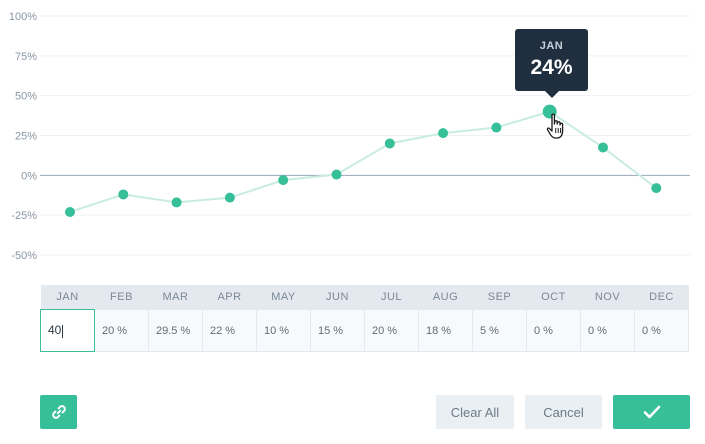  Describe the element at coordinates (499, 330) in the screenshot. I see `value-cell-sep: 5 %` at that location.